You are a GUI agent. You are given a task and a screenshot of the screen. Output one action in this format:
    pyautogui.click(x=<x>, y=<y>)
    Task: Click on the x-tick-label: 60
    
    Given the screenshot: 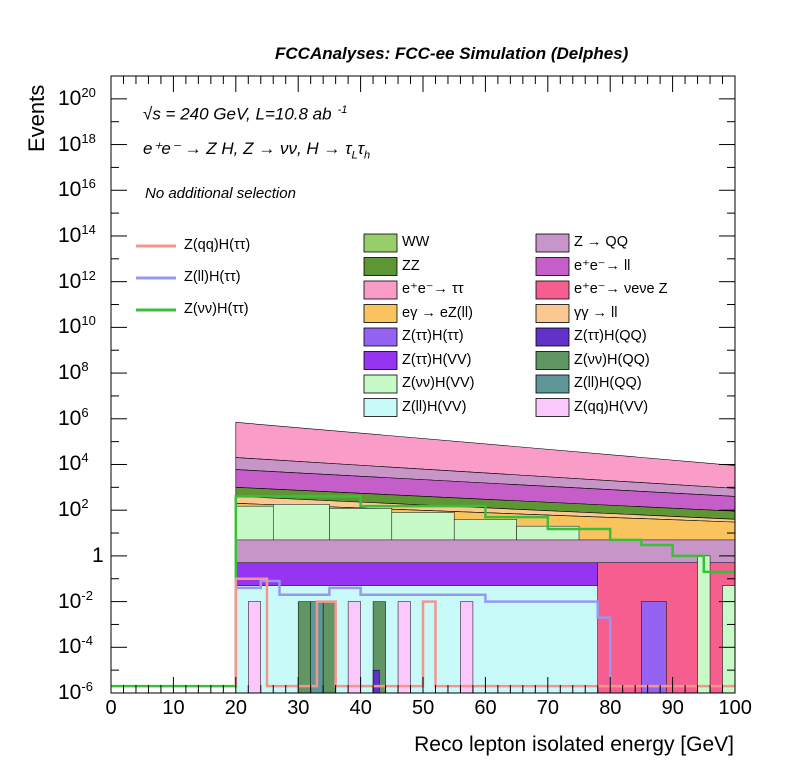 What is the action you would take?
    pyautogui.click(x=485, y=708)
    